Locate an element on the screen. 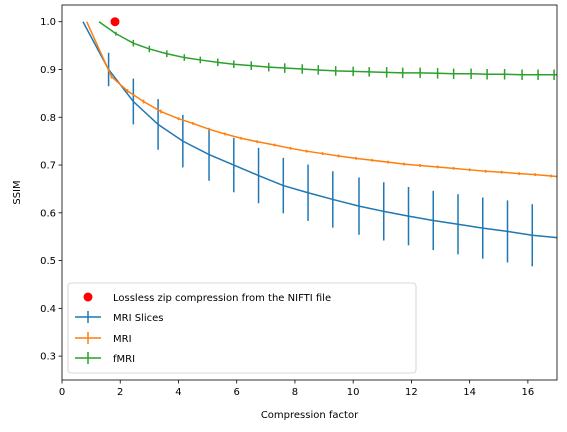  legend-marker-fmri is located at coordinates (88, 358).